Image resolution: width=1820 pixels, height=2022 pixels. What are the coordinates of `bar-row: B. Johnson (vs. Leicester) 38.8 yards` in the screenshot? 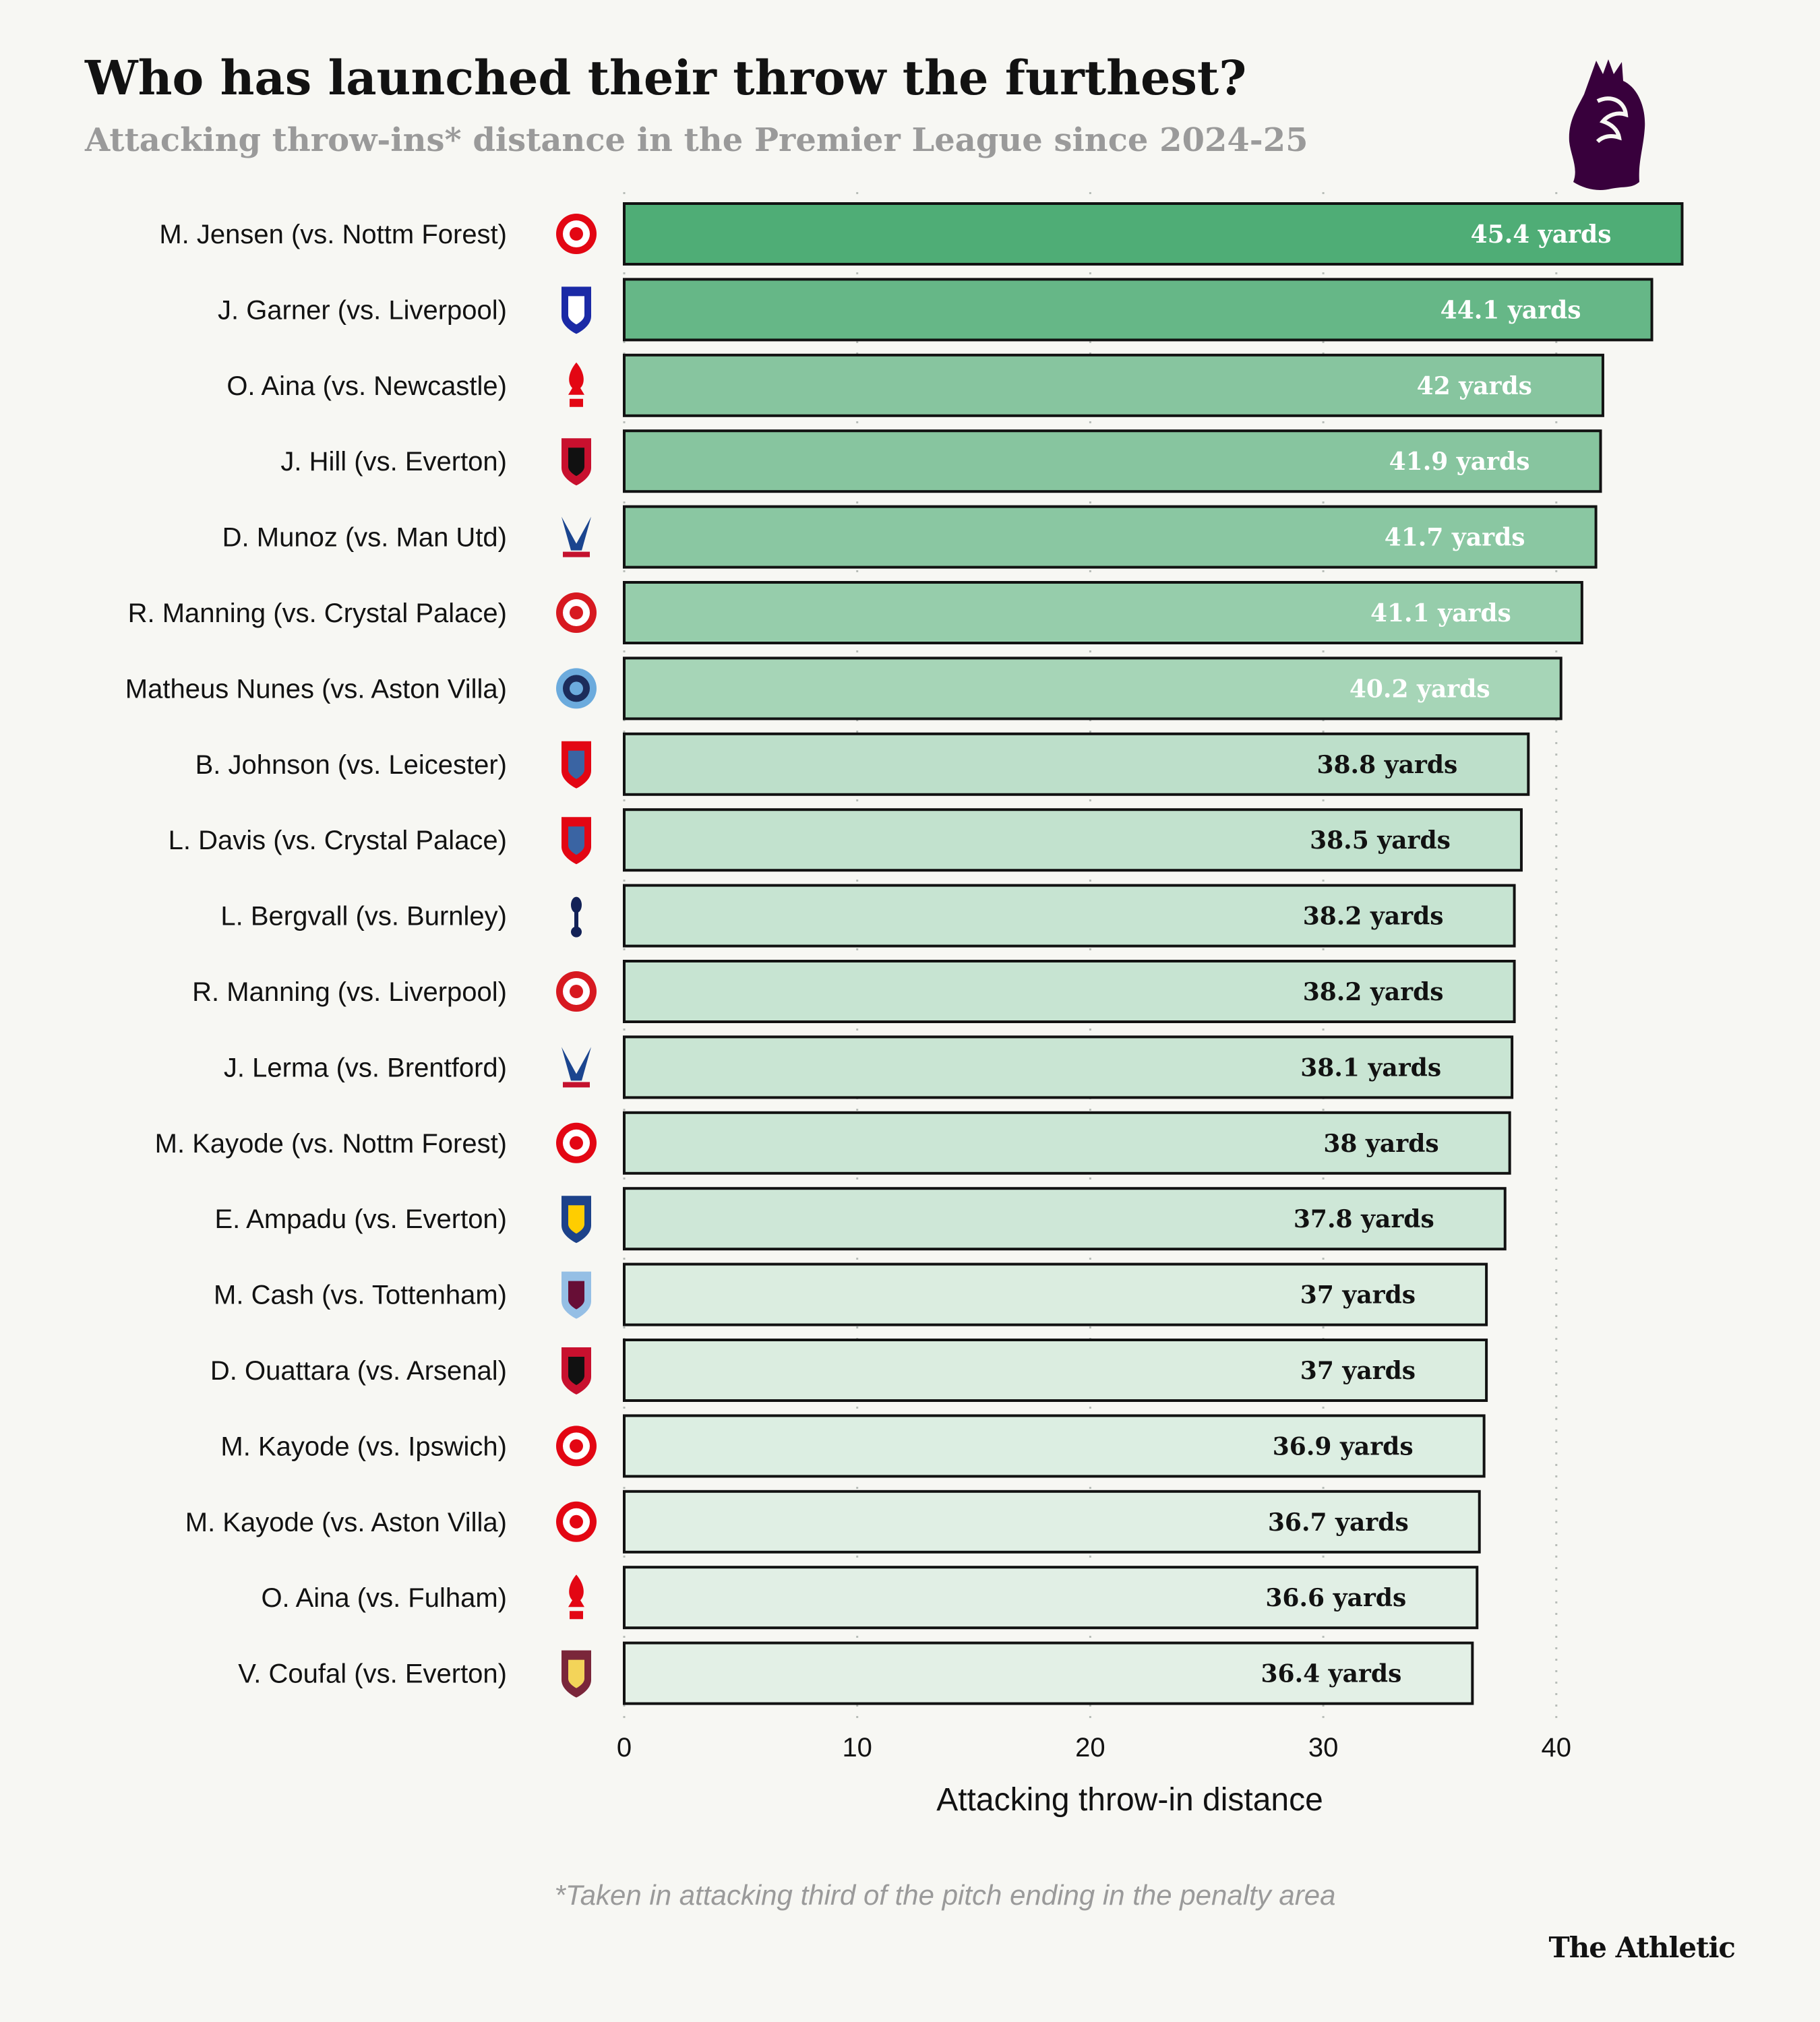 It's located at (862, 764).